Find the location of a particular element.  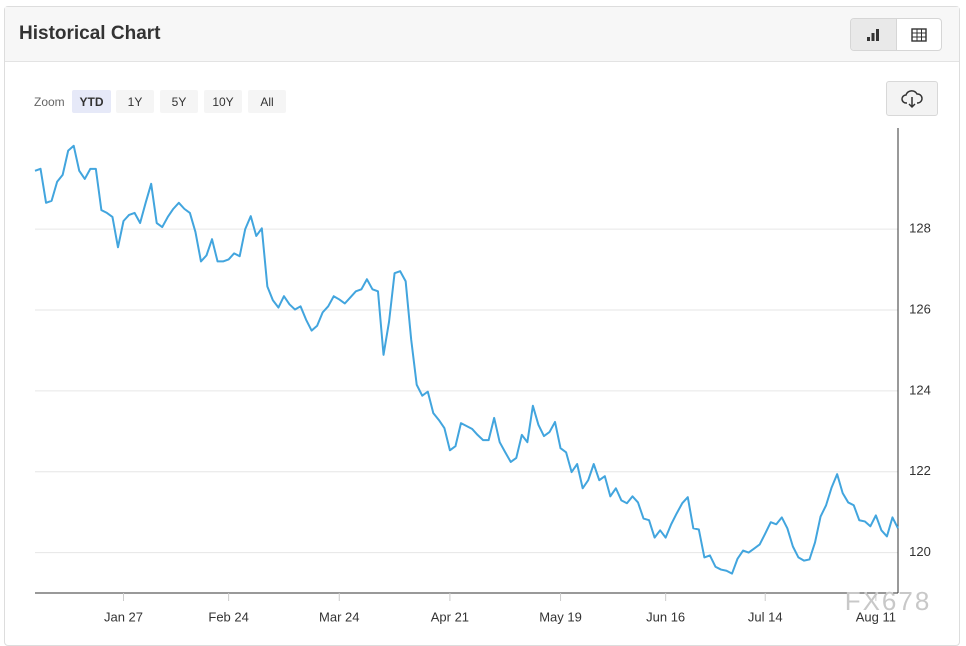

zoom-button: All is located at coordinates (267, 101).